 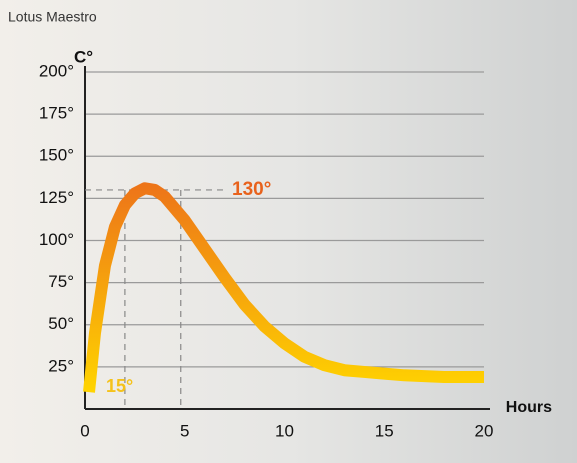 What do you see at coordinates (384, 430) in the screenshot?
I see `x-tick-label: 15` at bounding box center [384, 430].